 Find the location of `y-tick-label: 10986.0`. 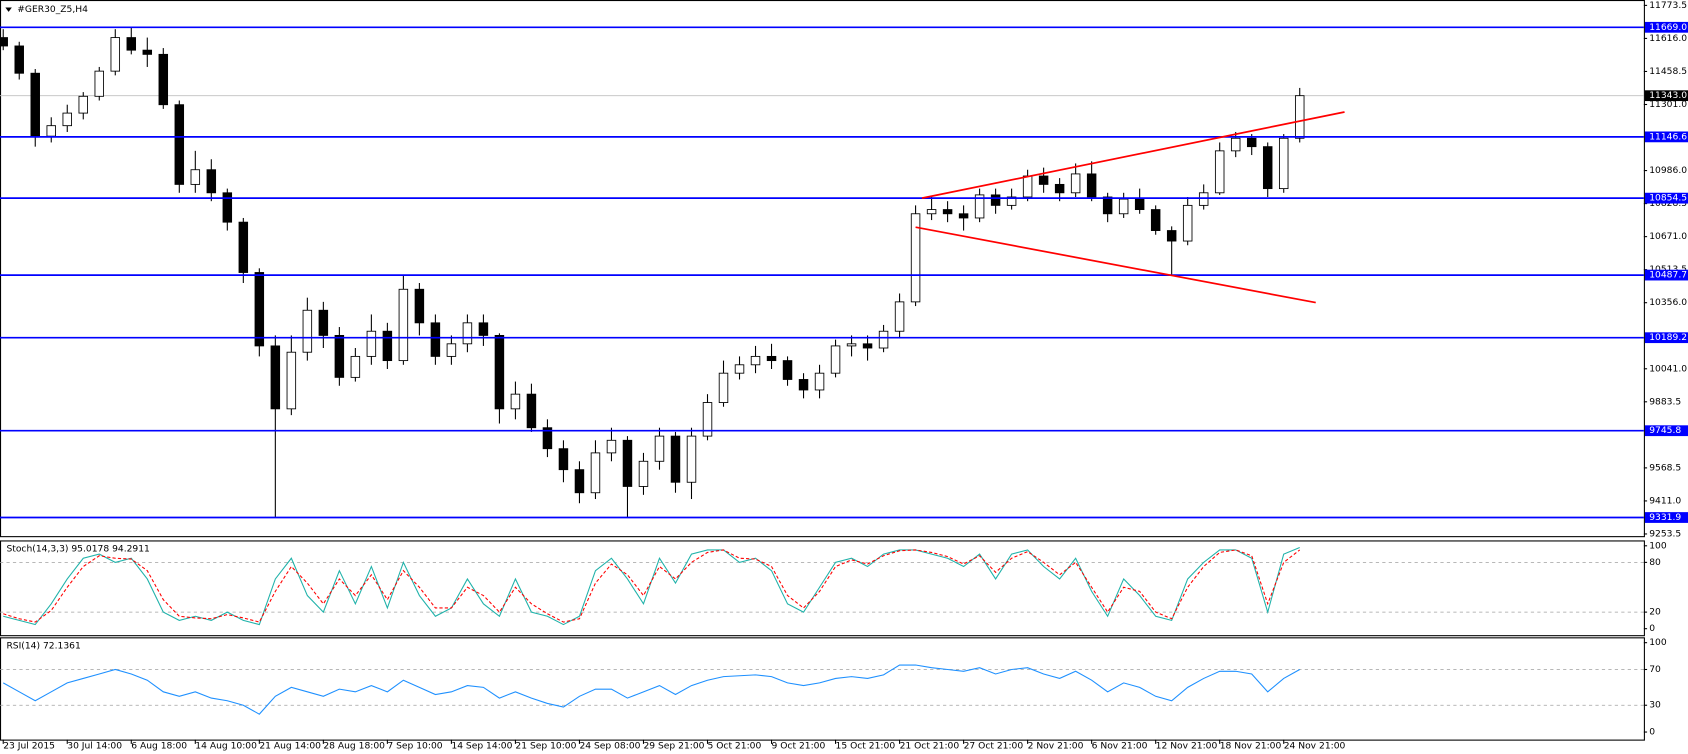

y-tick-label: 10986.0 is located at coordinates (1668, 171).